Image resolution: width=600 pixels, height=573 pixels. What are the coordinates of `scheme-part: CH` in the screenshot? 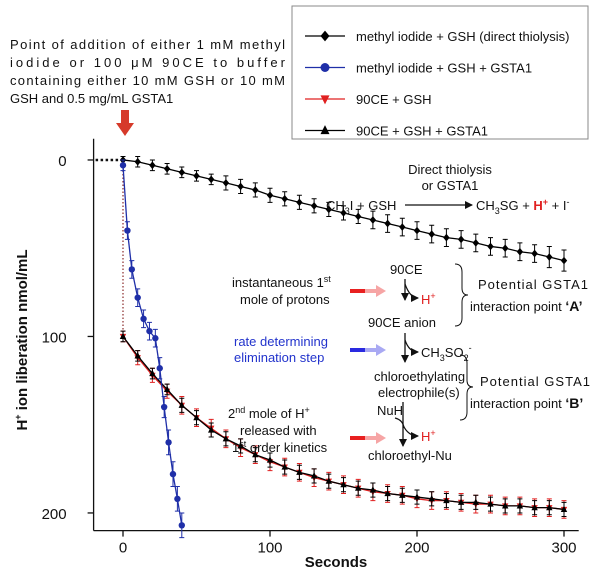 It's located at (430, 352).